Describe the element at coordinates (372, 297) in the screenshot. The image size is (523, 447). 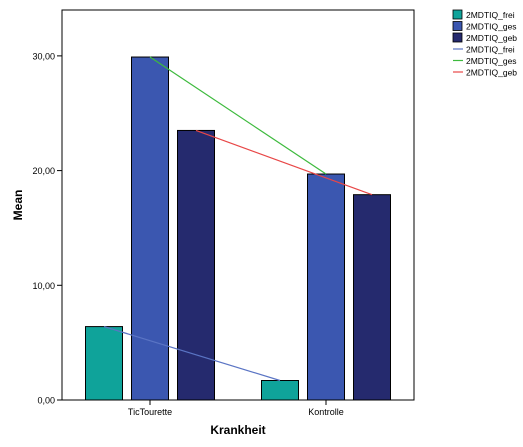
I see `bar-2mdtiq-geb-kontrolle` at that location.